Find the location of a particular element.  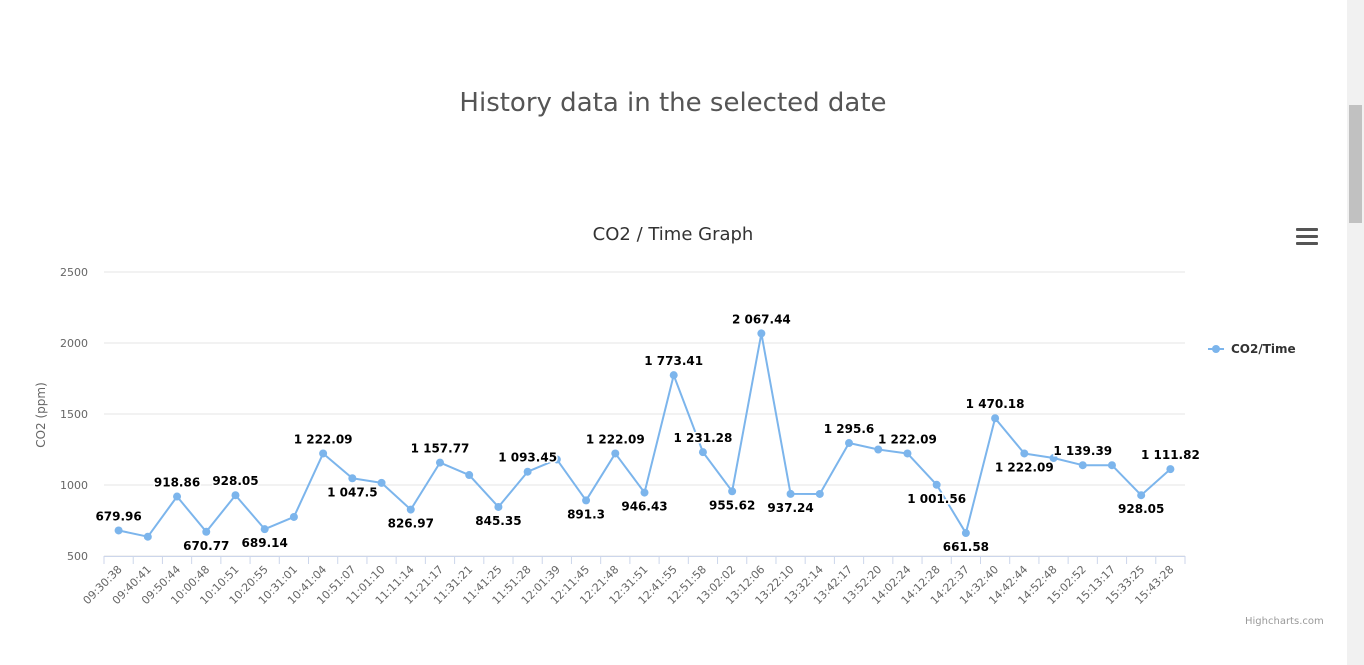

legend-series-icon is located at coordinates (1216, 349).